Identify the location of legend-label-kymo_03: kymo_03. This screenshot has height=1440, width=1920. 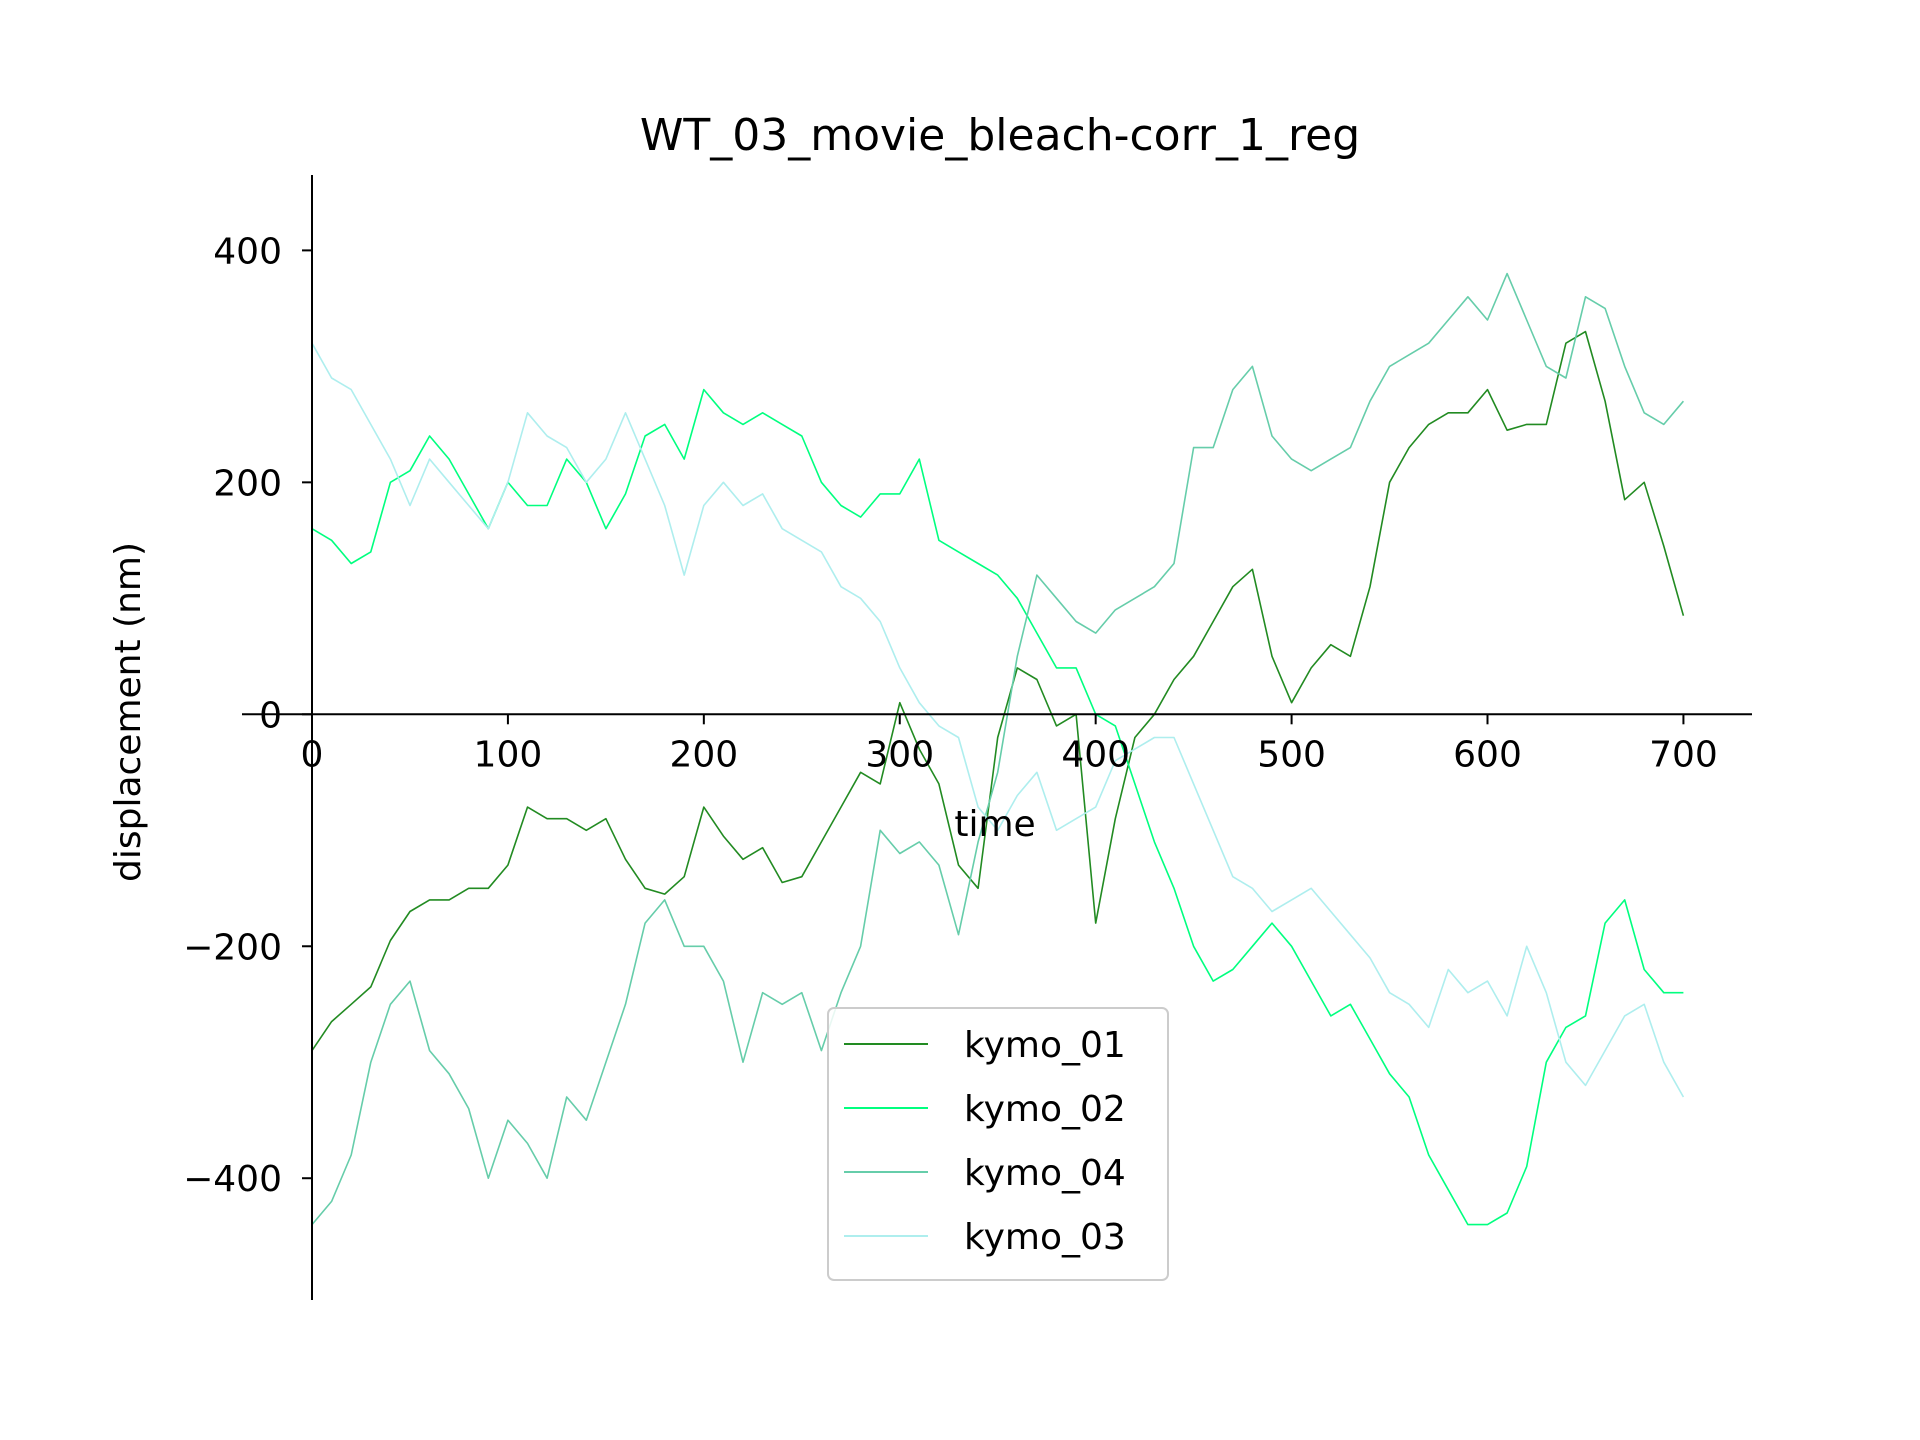
(1045, 1237).